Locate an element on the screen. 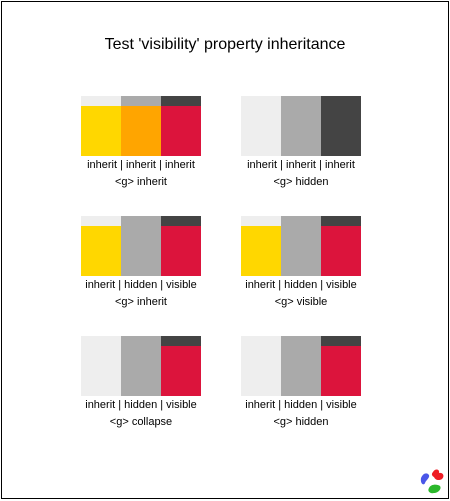 The image size is (450, 501). test-case-1: inherit | inherit | inherit <g> inherit is located at coordinates (141, 143).